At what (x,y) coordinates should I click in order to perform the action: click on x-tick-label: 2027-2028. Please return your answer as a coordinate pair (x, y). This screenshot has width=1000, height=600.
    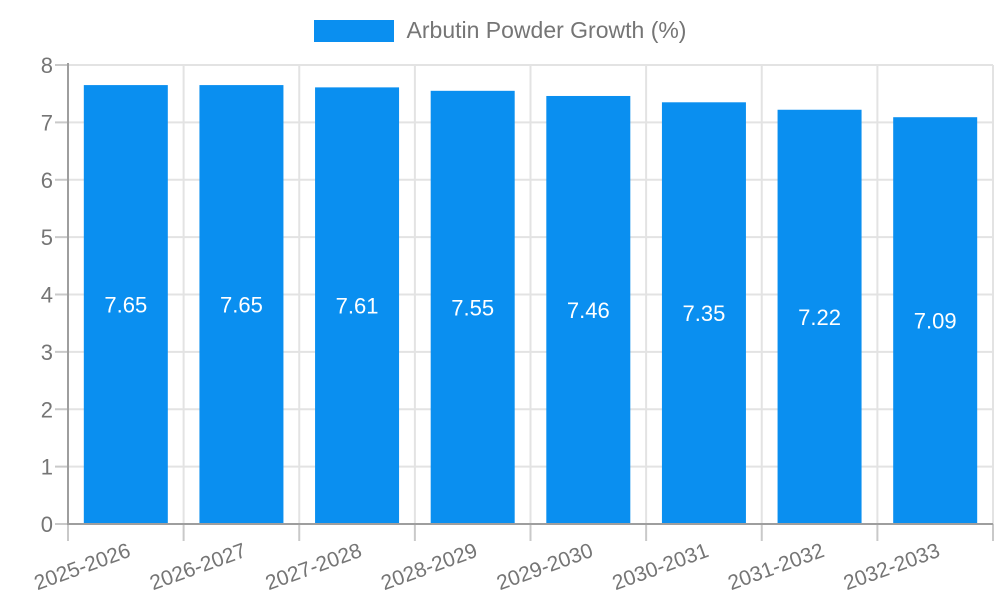
    Looking at the image, I should click on (314, 567).